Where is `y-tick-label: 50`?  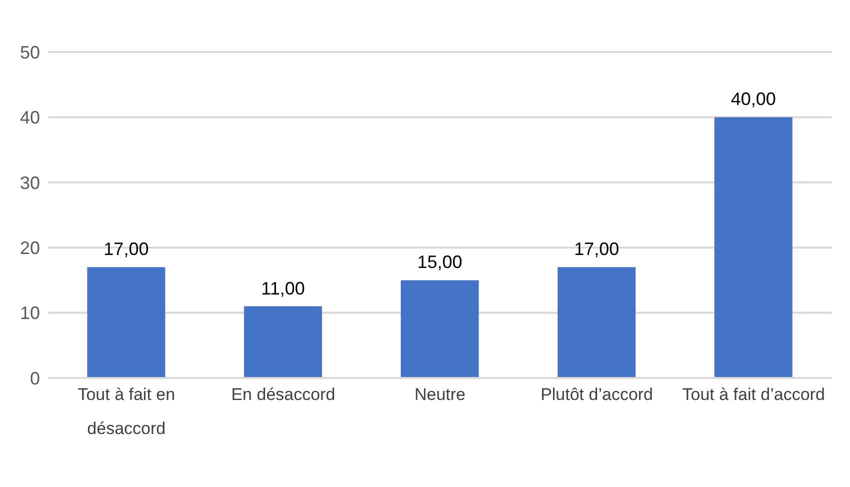 y-tick-label: 50 is located at coordinates (30, 52).